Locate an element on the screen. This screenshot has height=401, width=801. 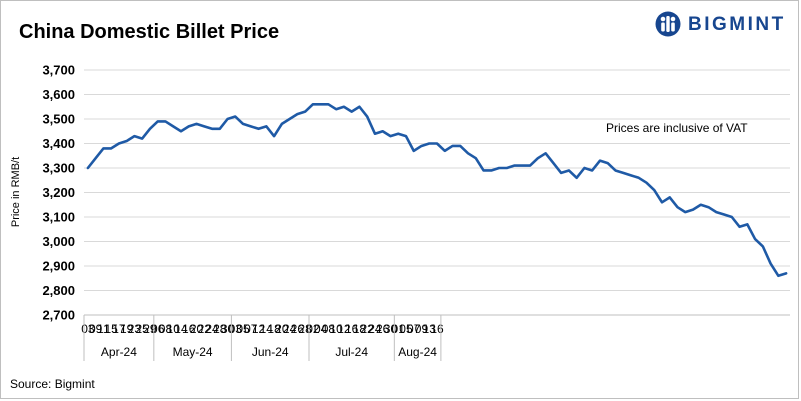
x-tick-label: 04 is located at coordinates (321, 329).